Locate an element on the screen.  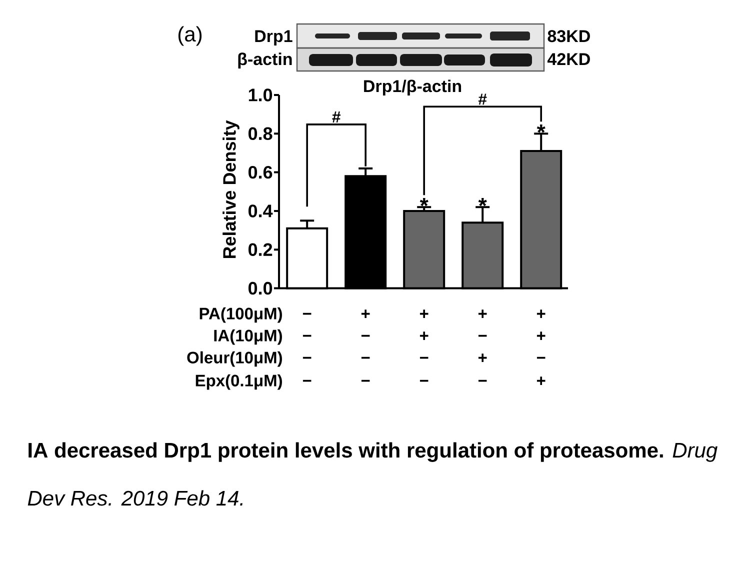
y-tick-label: 0.4 is located at coordinates (260, 211).